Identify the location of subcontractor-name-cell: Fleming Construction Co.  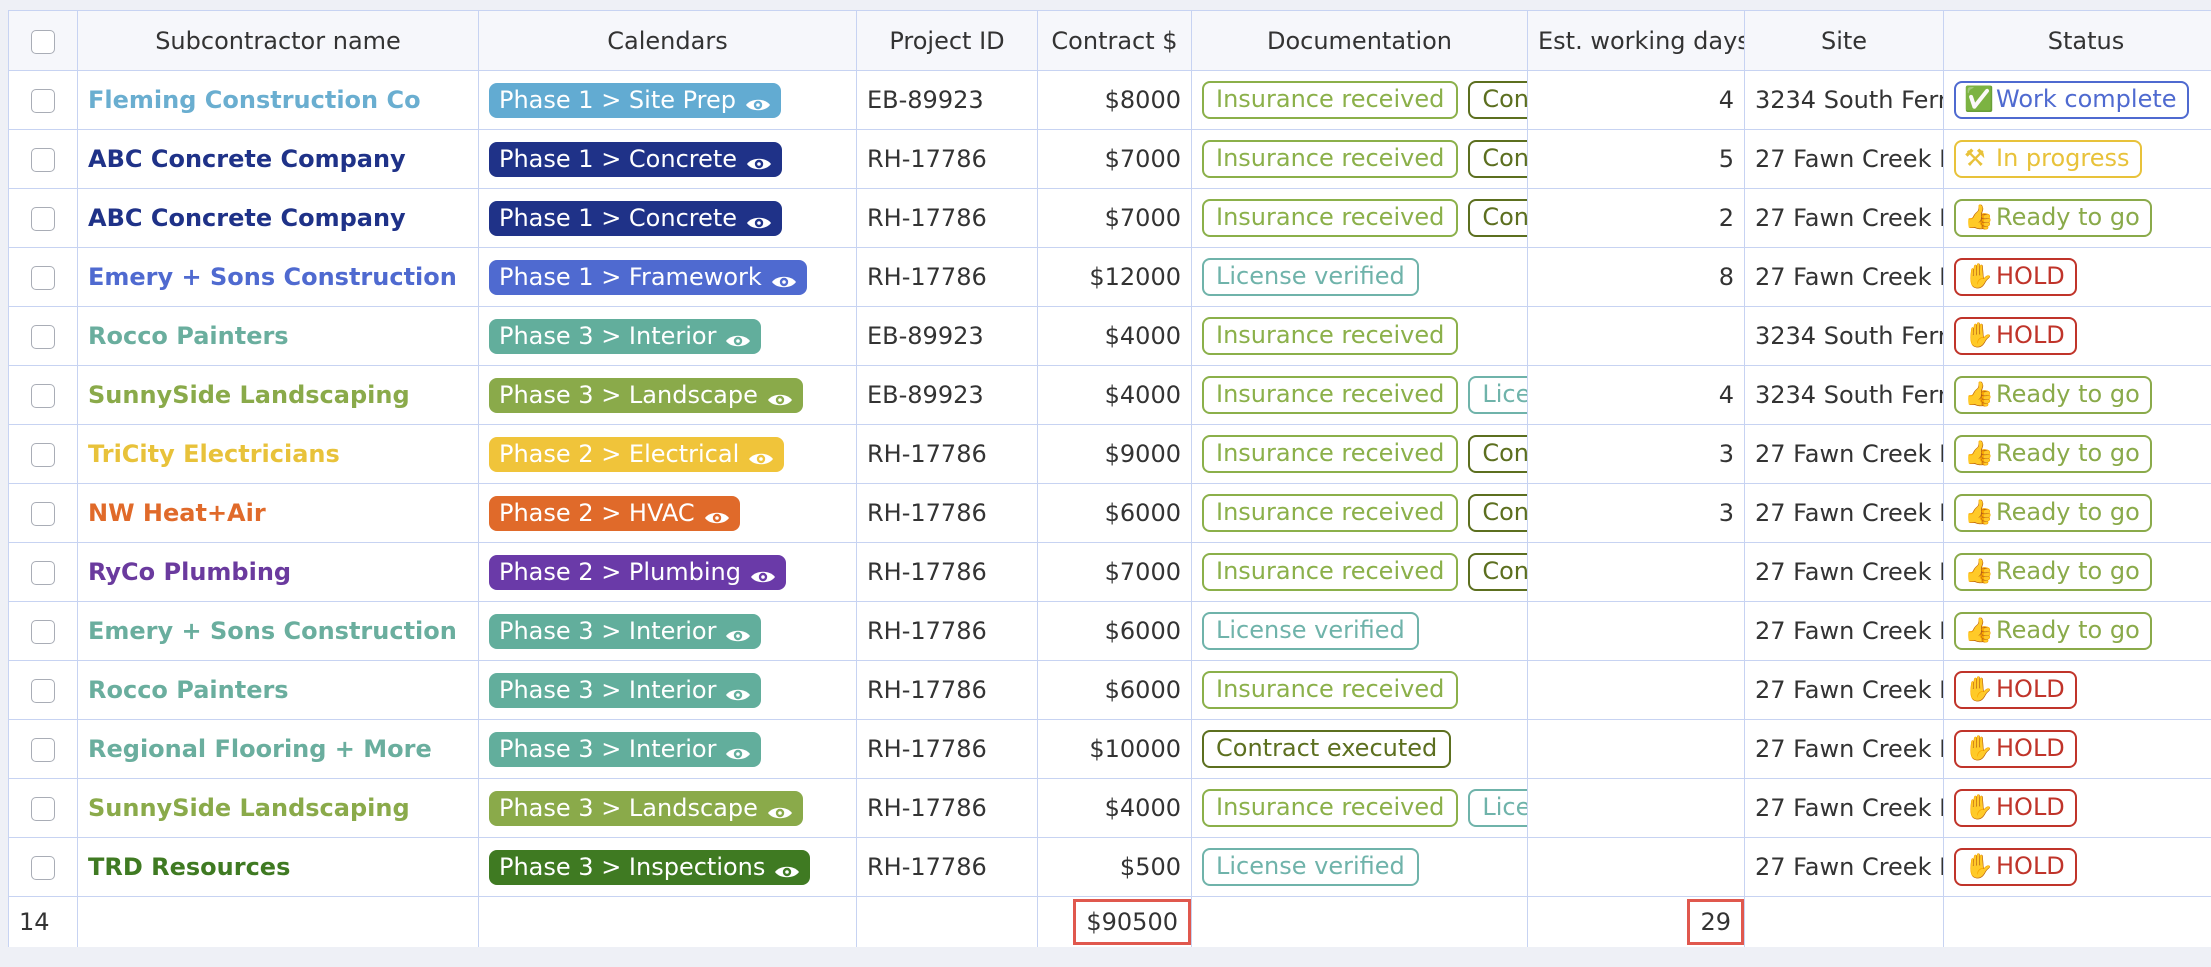
(278, 100).